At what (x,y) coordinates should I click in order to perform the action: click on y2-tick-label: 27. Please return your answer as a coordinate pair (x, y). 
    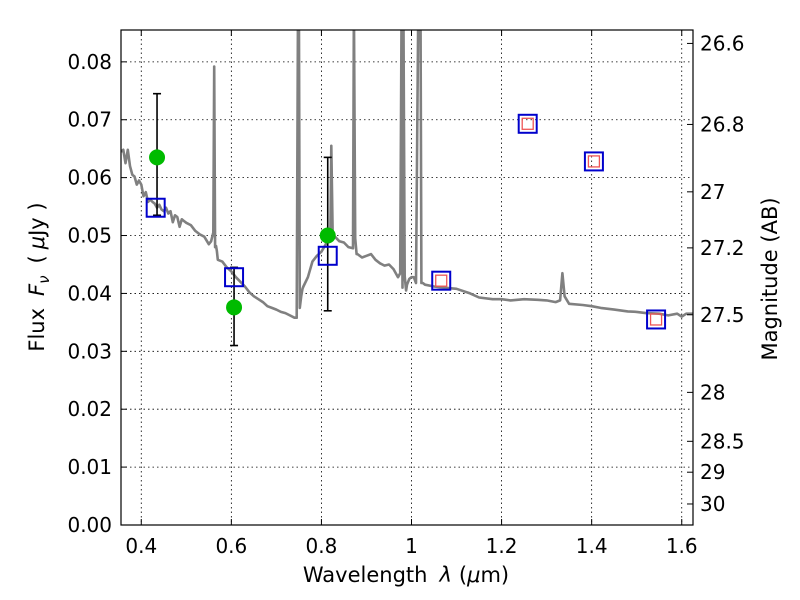
    Looking at the image, I should click on (712, 192).